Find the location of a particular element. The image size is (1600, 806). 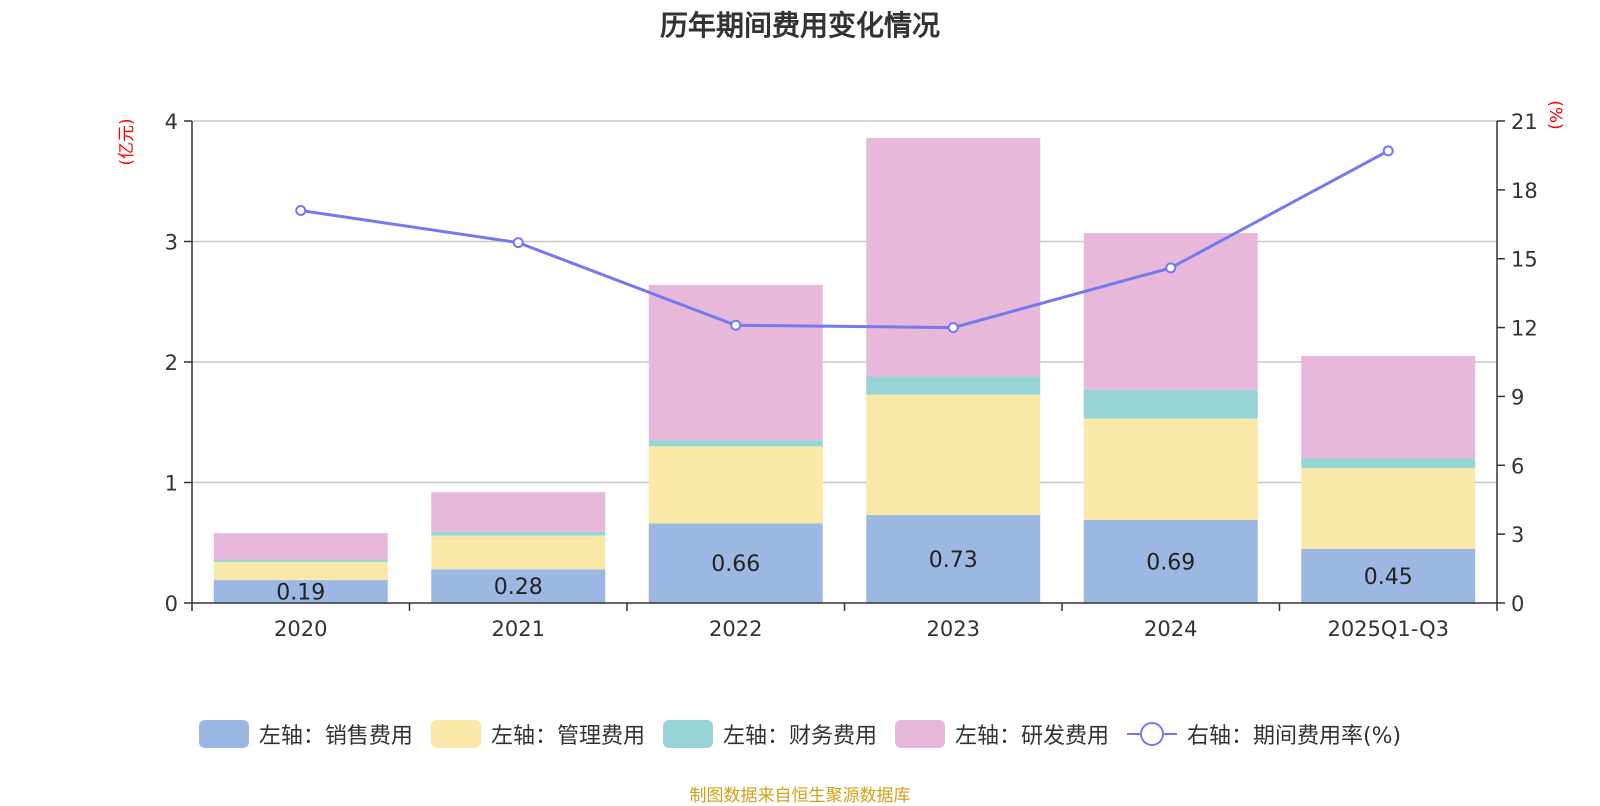

bar-data-label: 0.45 is located at coordinates (1388, 577).